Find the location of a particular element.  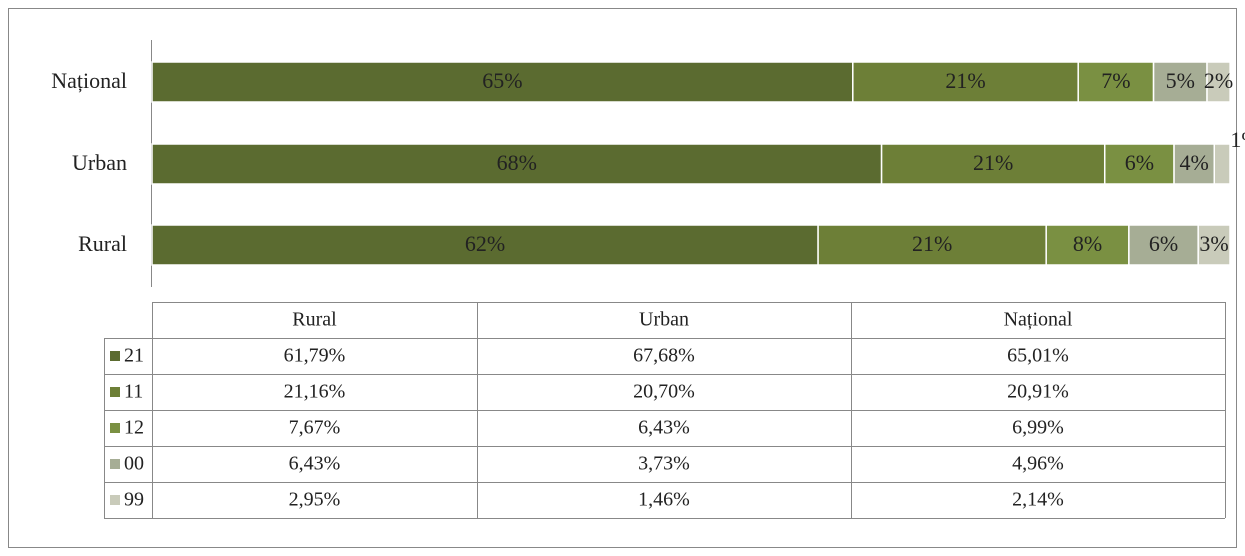

table-header: Național is located at coordinates (1038, 320).